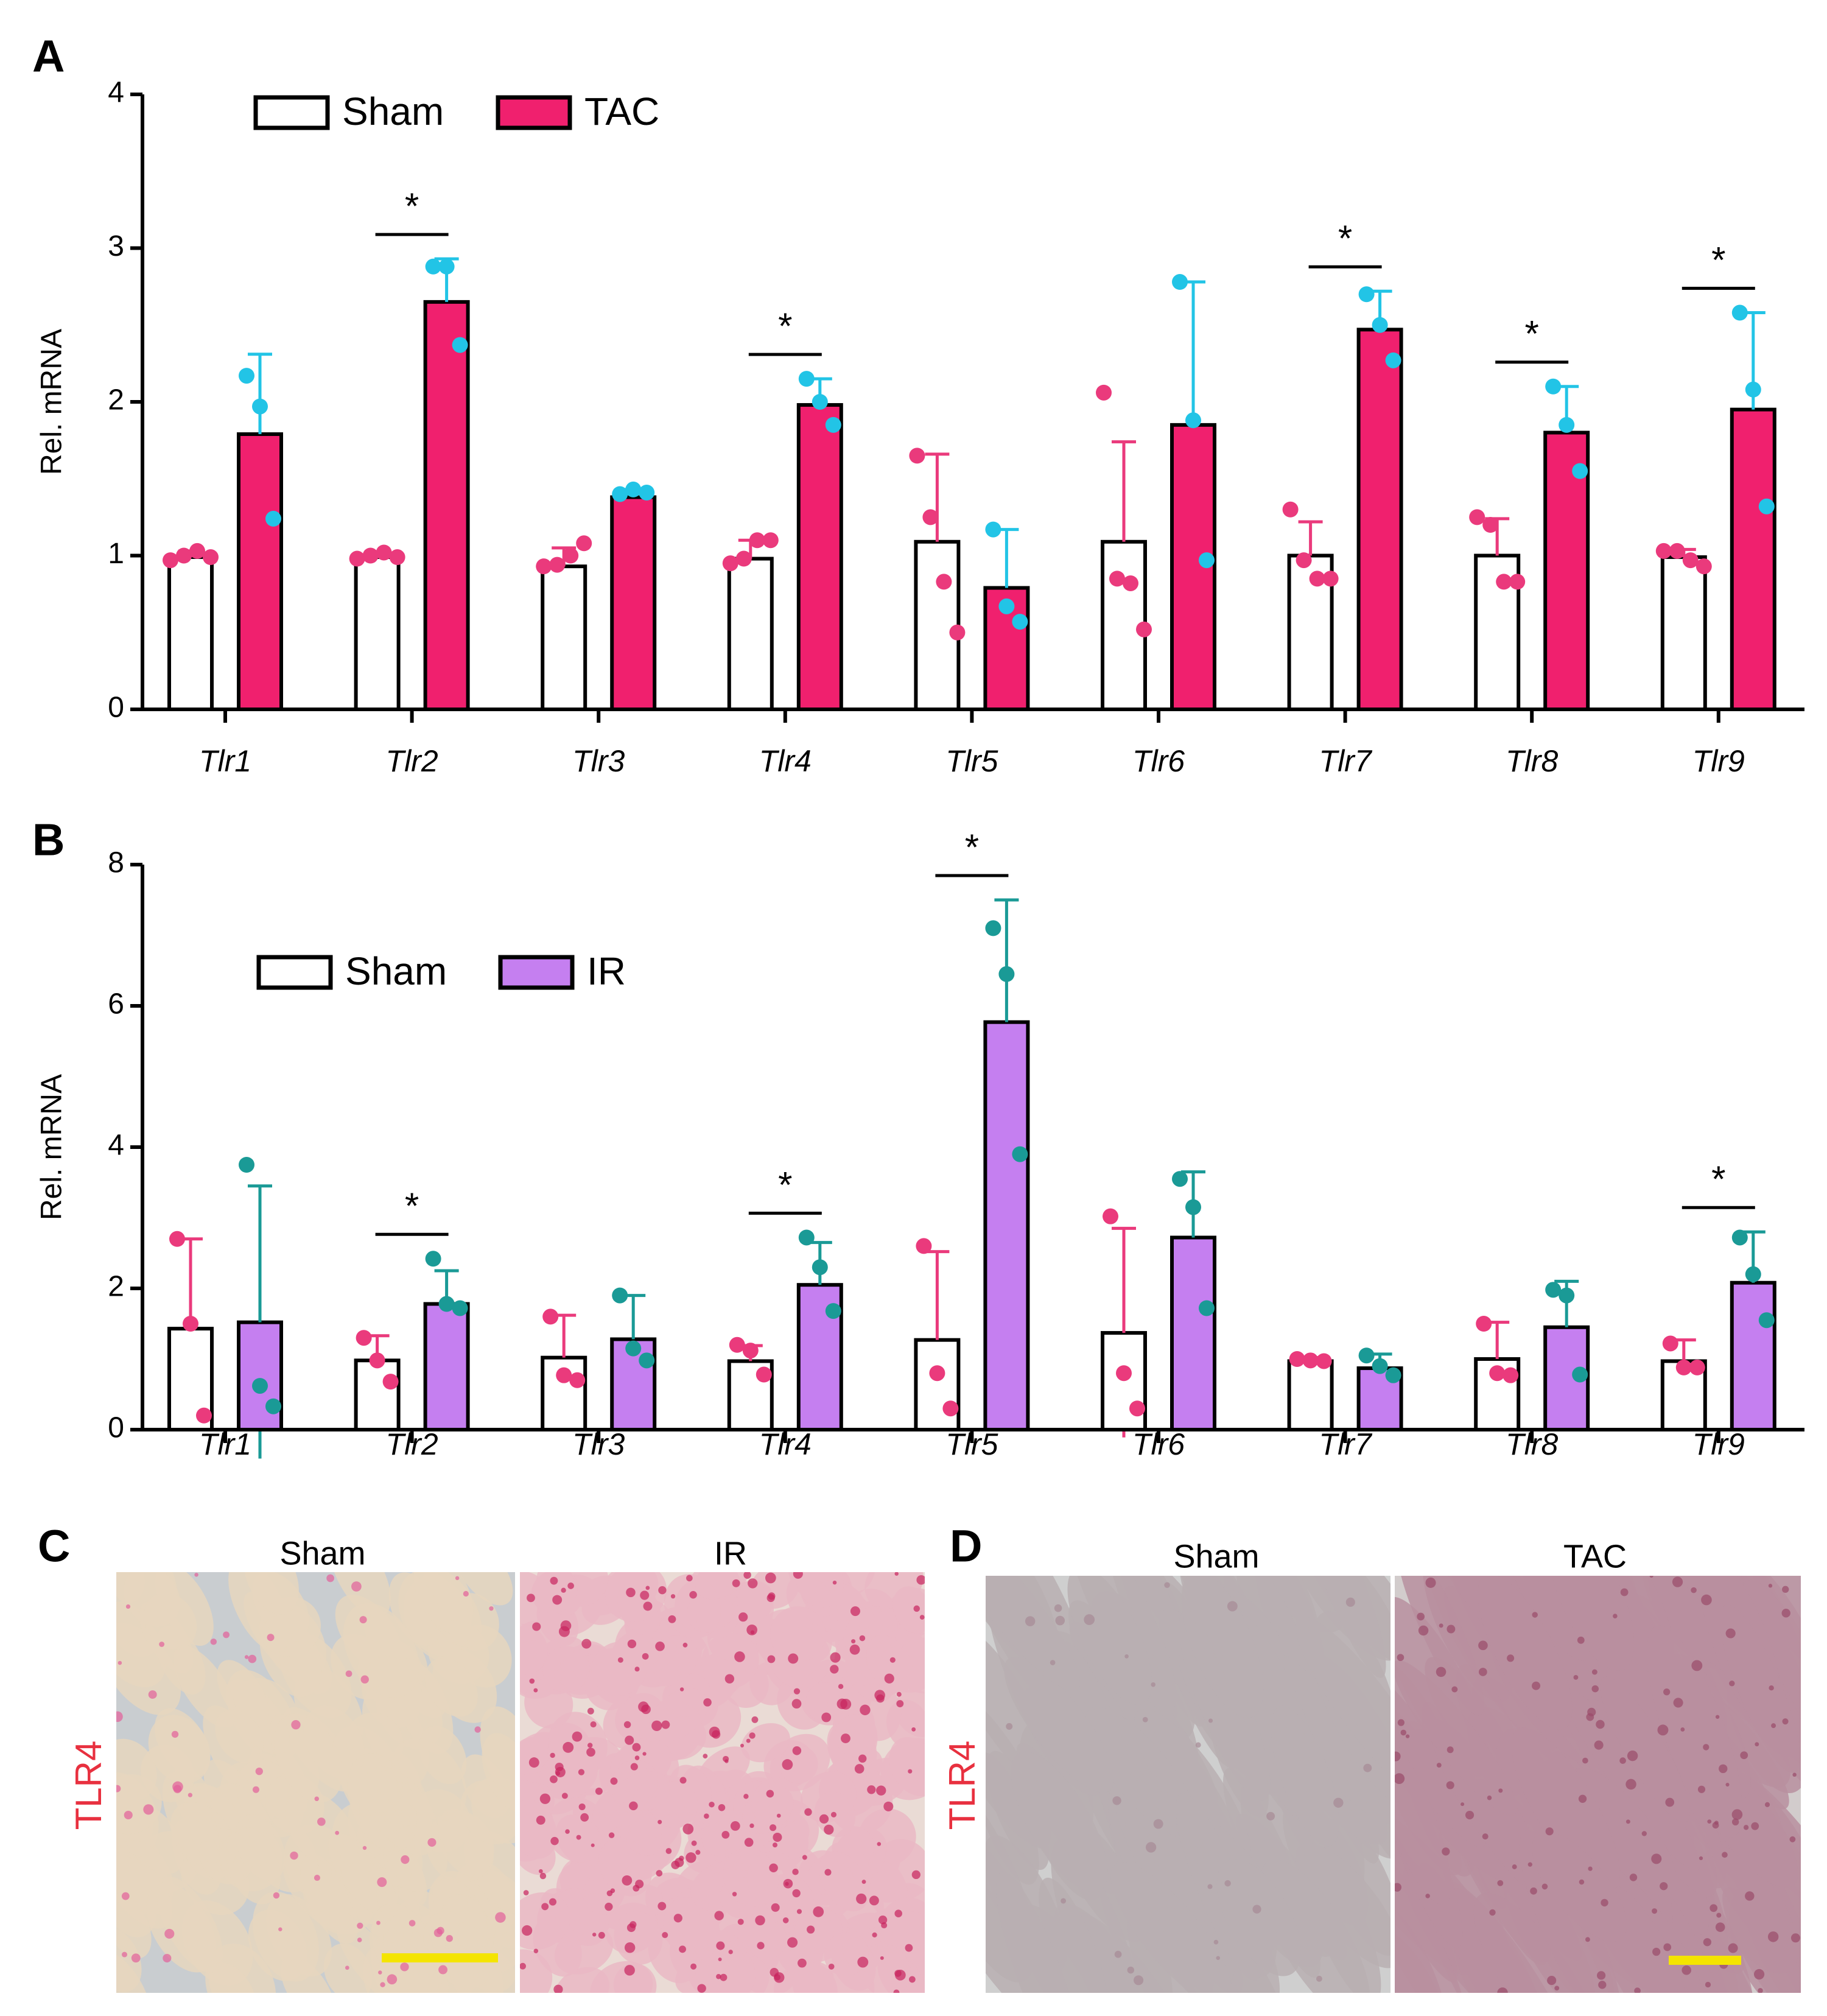  I want to click on bar, so click(633, 603).